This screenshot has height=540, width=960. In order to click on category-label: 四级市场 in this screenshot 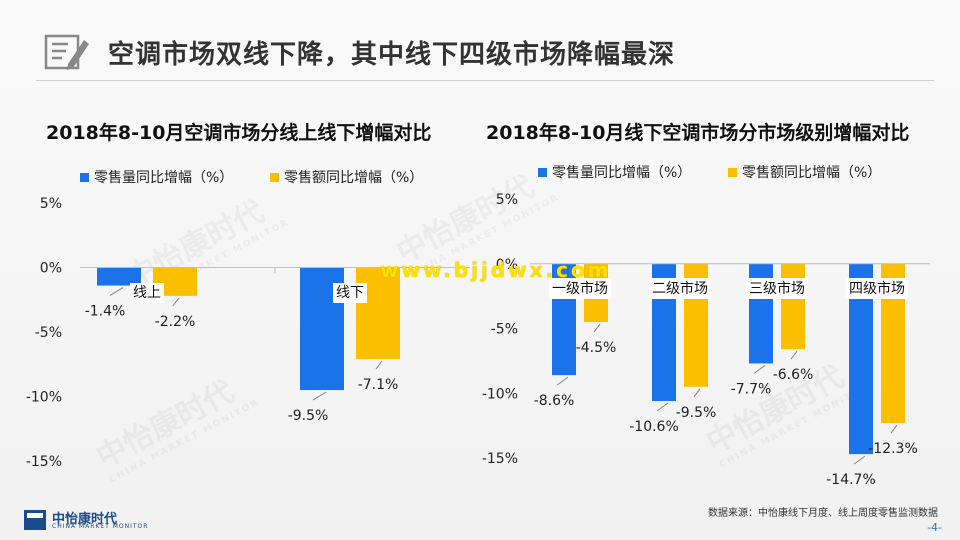, I will do `click(877, 288)`.